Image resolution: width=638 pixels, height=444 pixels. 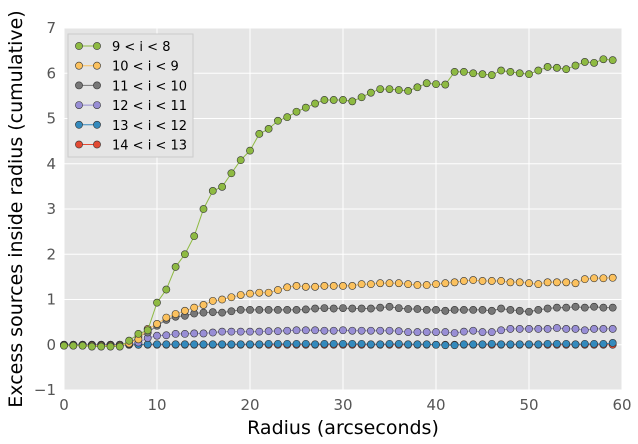 I want to click on legend-label: 12 < i < 11, so click(x=149, y=106).